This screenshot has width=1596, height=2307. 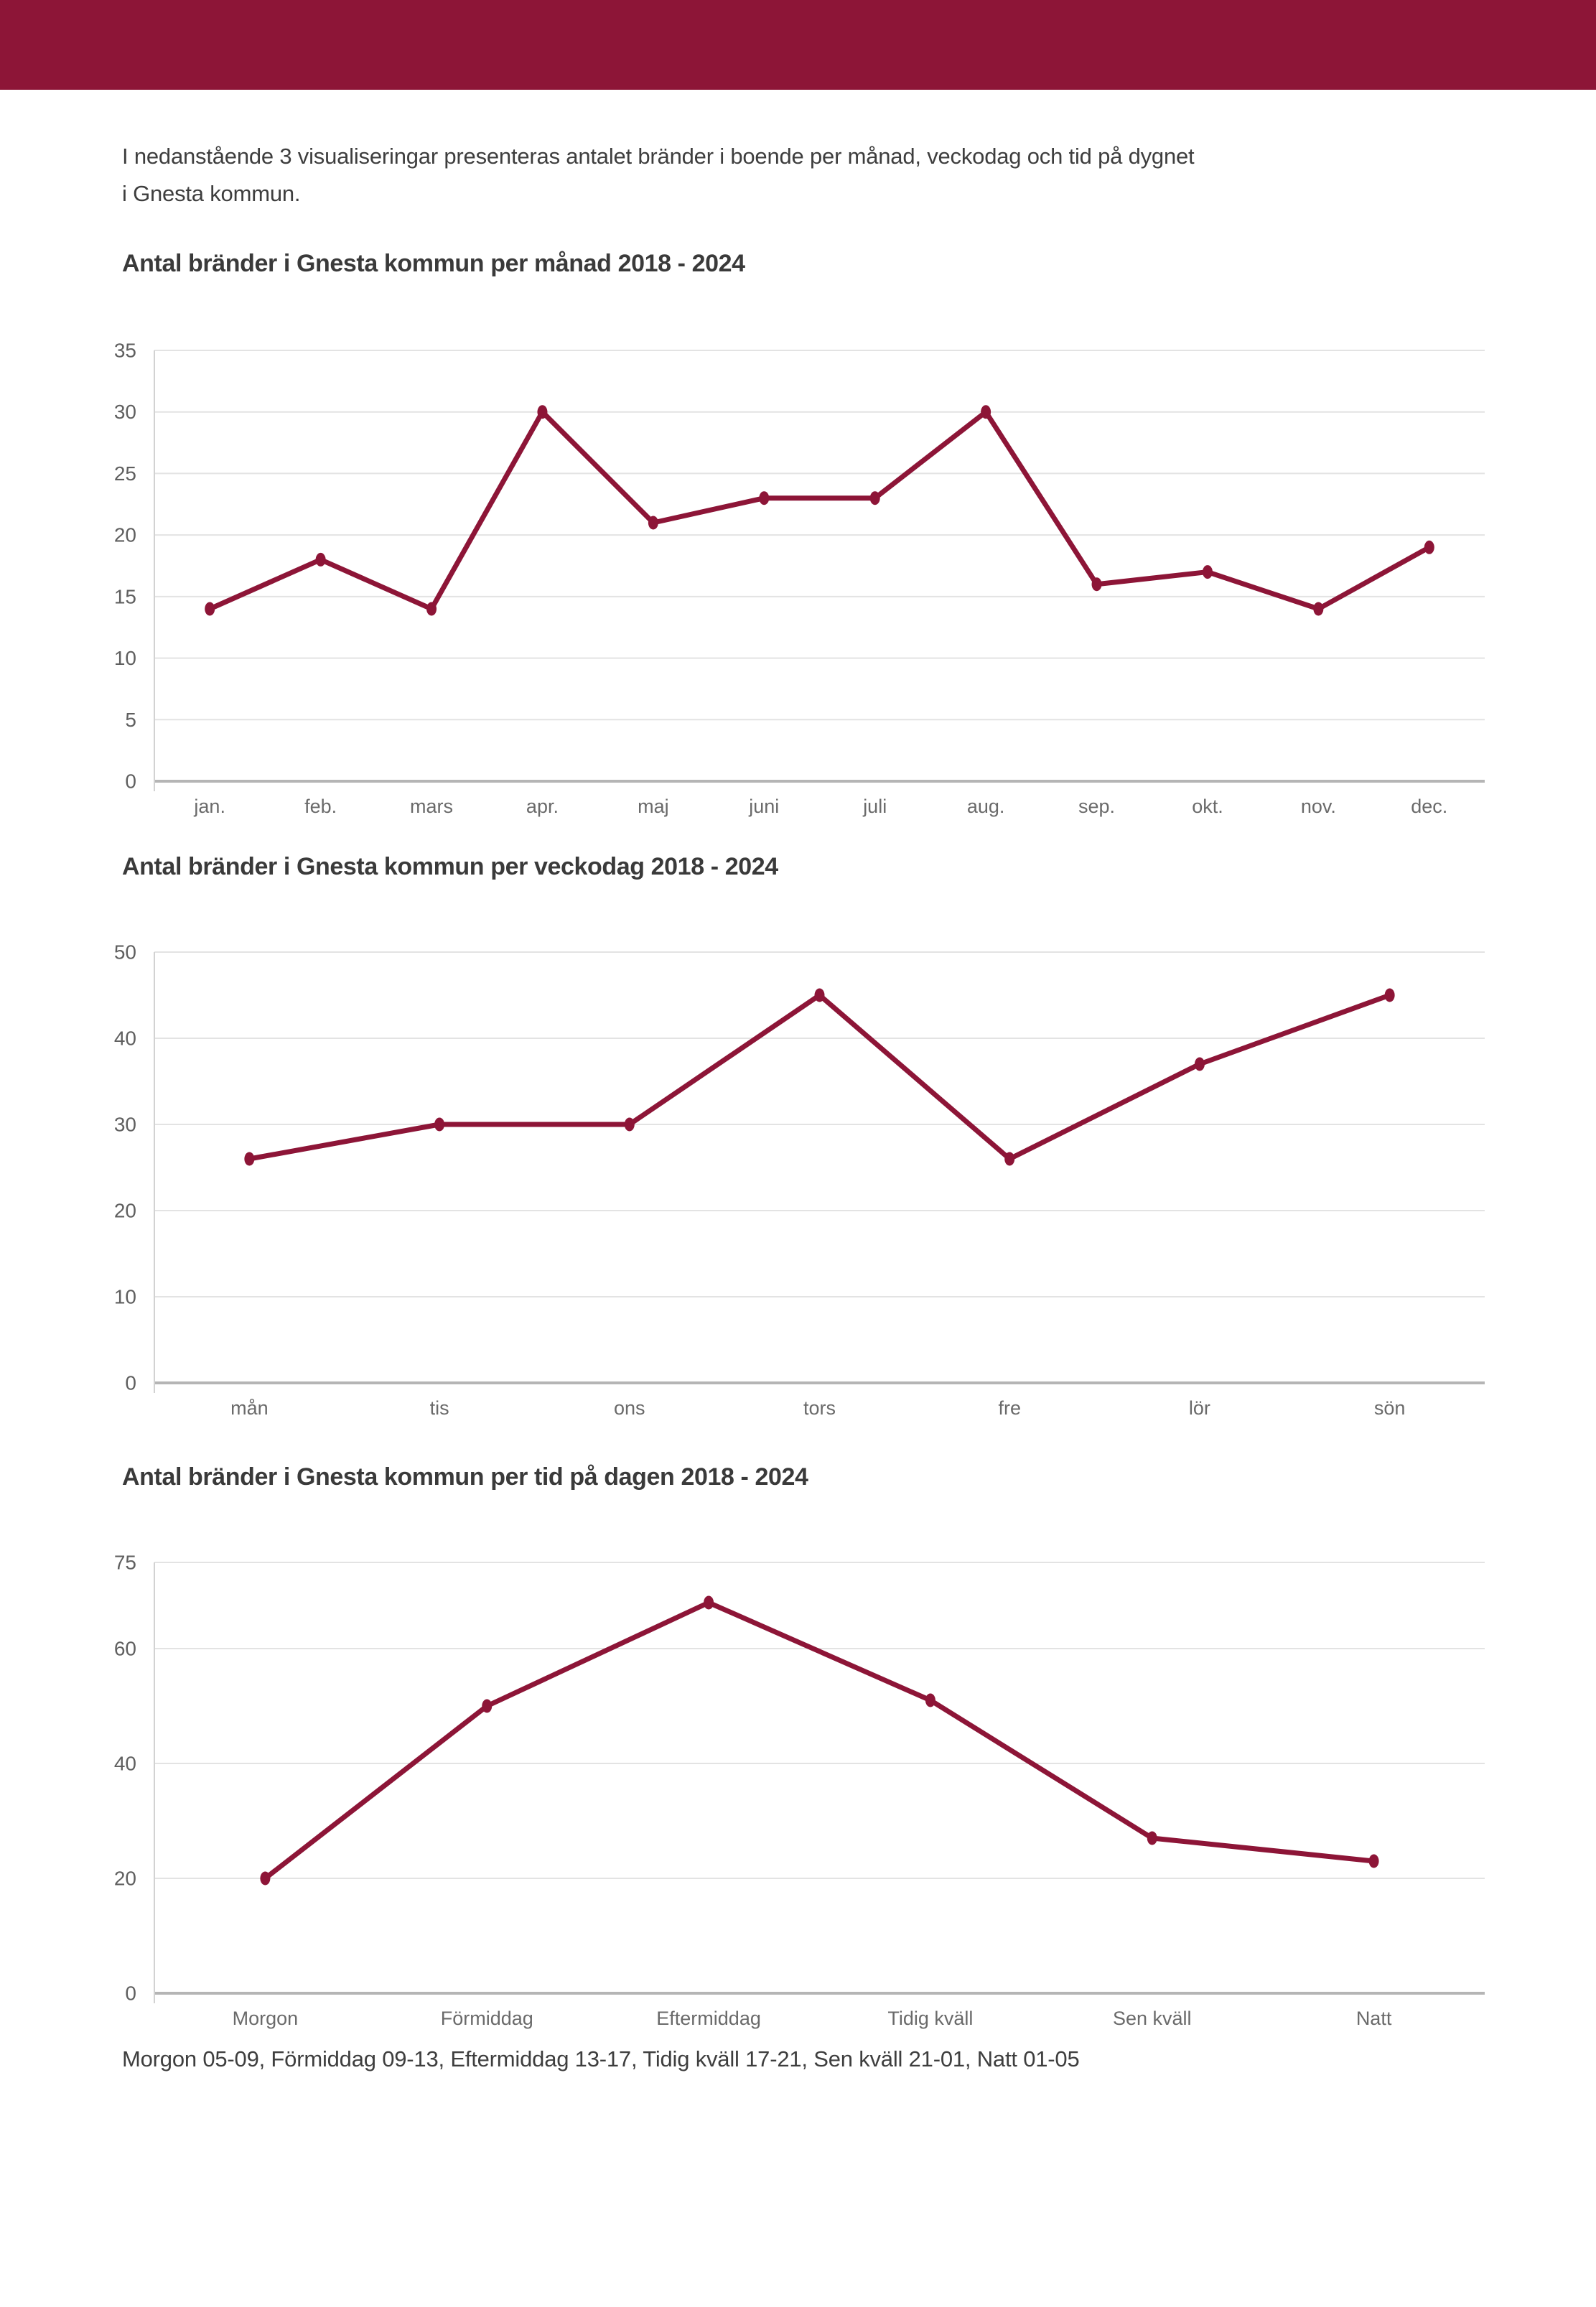 I want to click on x-axis-tick-label: nov., so click(x=1318, y=806).